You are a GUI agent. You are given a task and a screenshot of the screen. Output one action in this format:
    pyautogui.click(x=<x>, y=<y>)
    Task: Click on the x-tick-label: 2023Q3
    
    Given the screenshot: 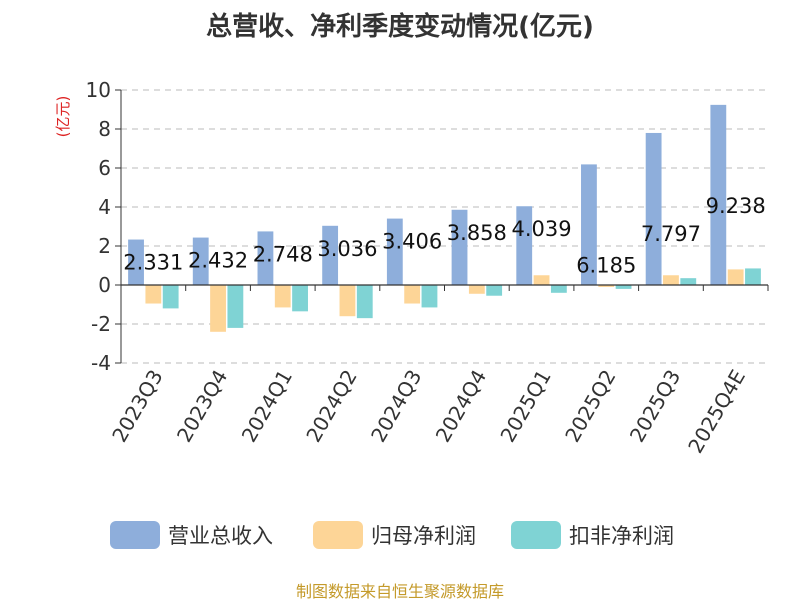 What is the action you would take?
    pyautogui.click(x=137, y=406)
    